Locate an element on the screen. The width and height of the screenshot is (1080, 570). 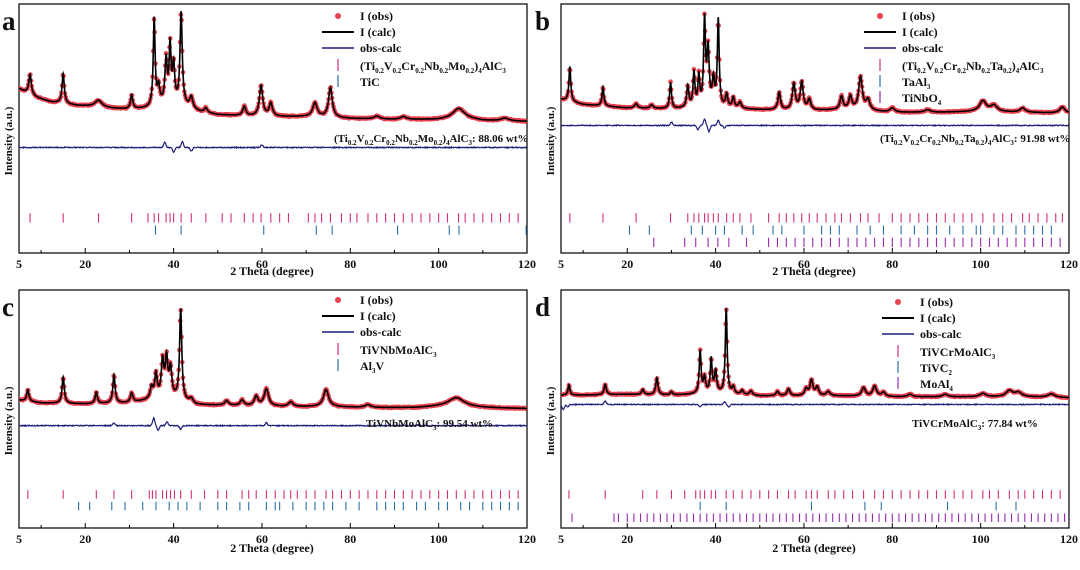
phase-fraction-annotation: TiVNbMoAlC3: 99.54 wt% is located at coordinates (429, 425).